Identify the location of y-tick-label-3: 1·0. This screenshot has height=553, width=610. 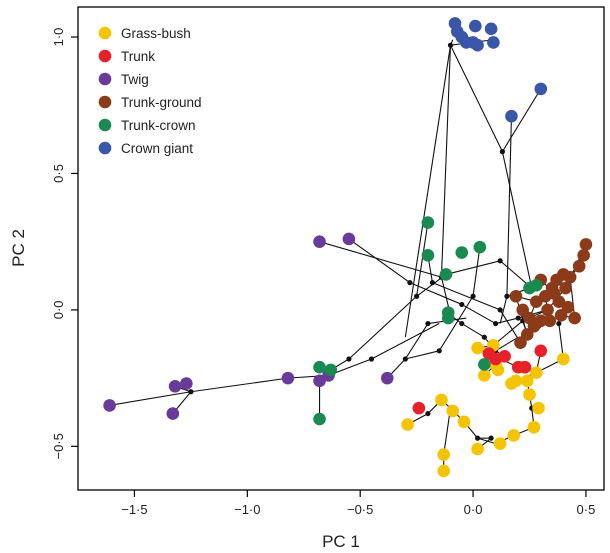
(58, 37).